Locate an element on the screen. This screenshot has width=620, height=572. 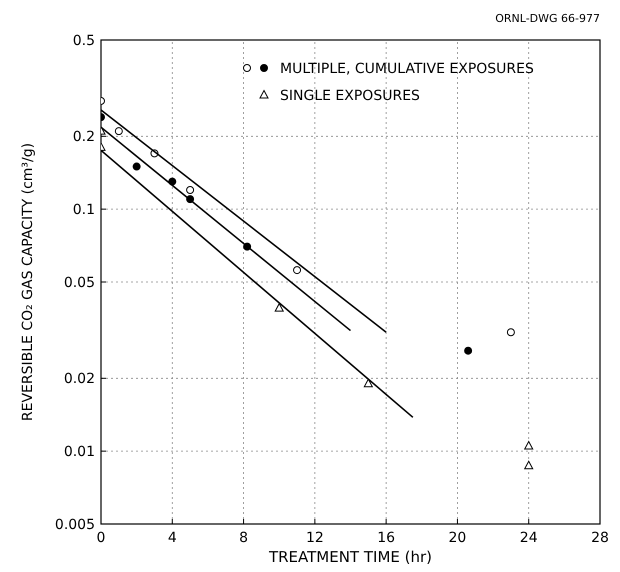
y-tick-label: 0.005 is located at coordinates (74, 524).